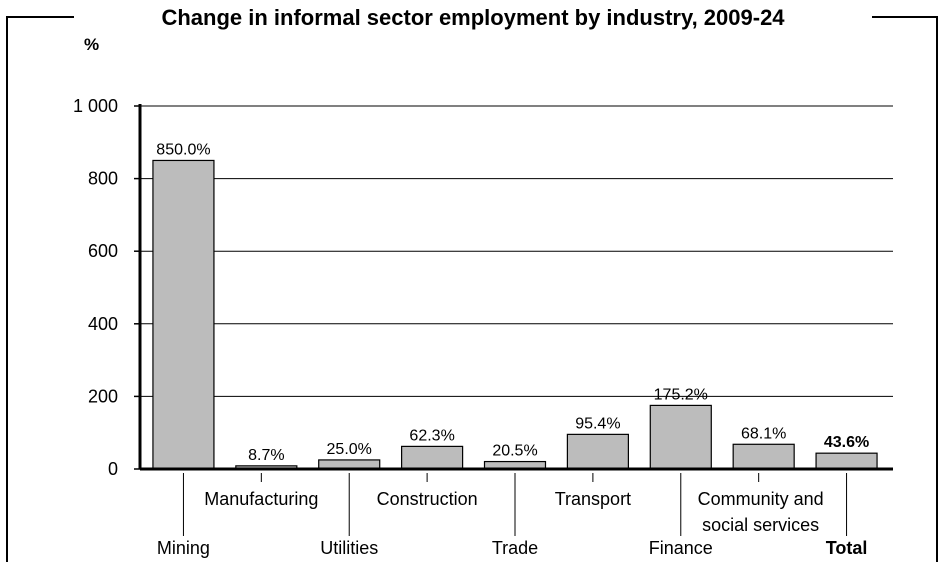 The height and width of the screenshot is (562, 943). Describe the element at coordinates (763, 433) in the screenshot. I see `value-label: 68.1%` at that location.